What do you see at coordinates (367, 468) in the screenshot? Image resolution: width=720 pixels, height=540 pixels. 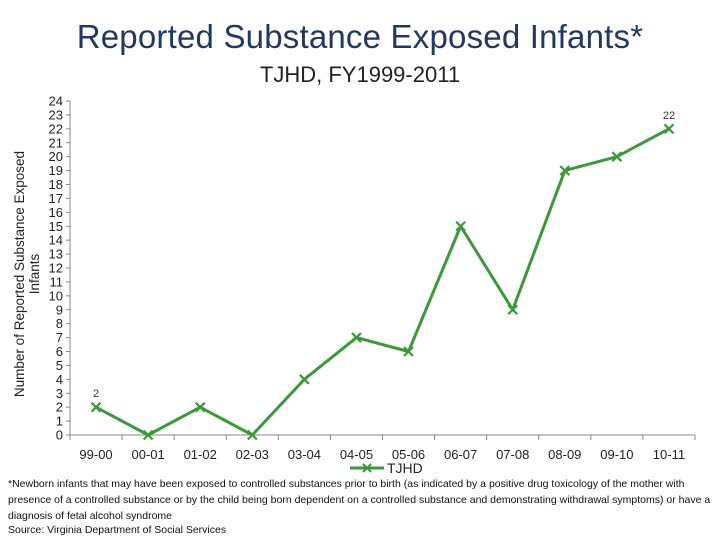 I see `legend-marker-icon` at bounding box center [367, 468].